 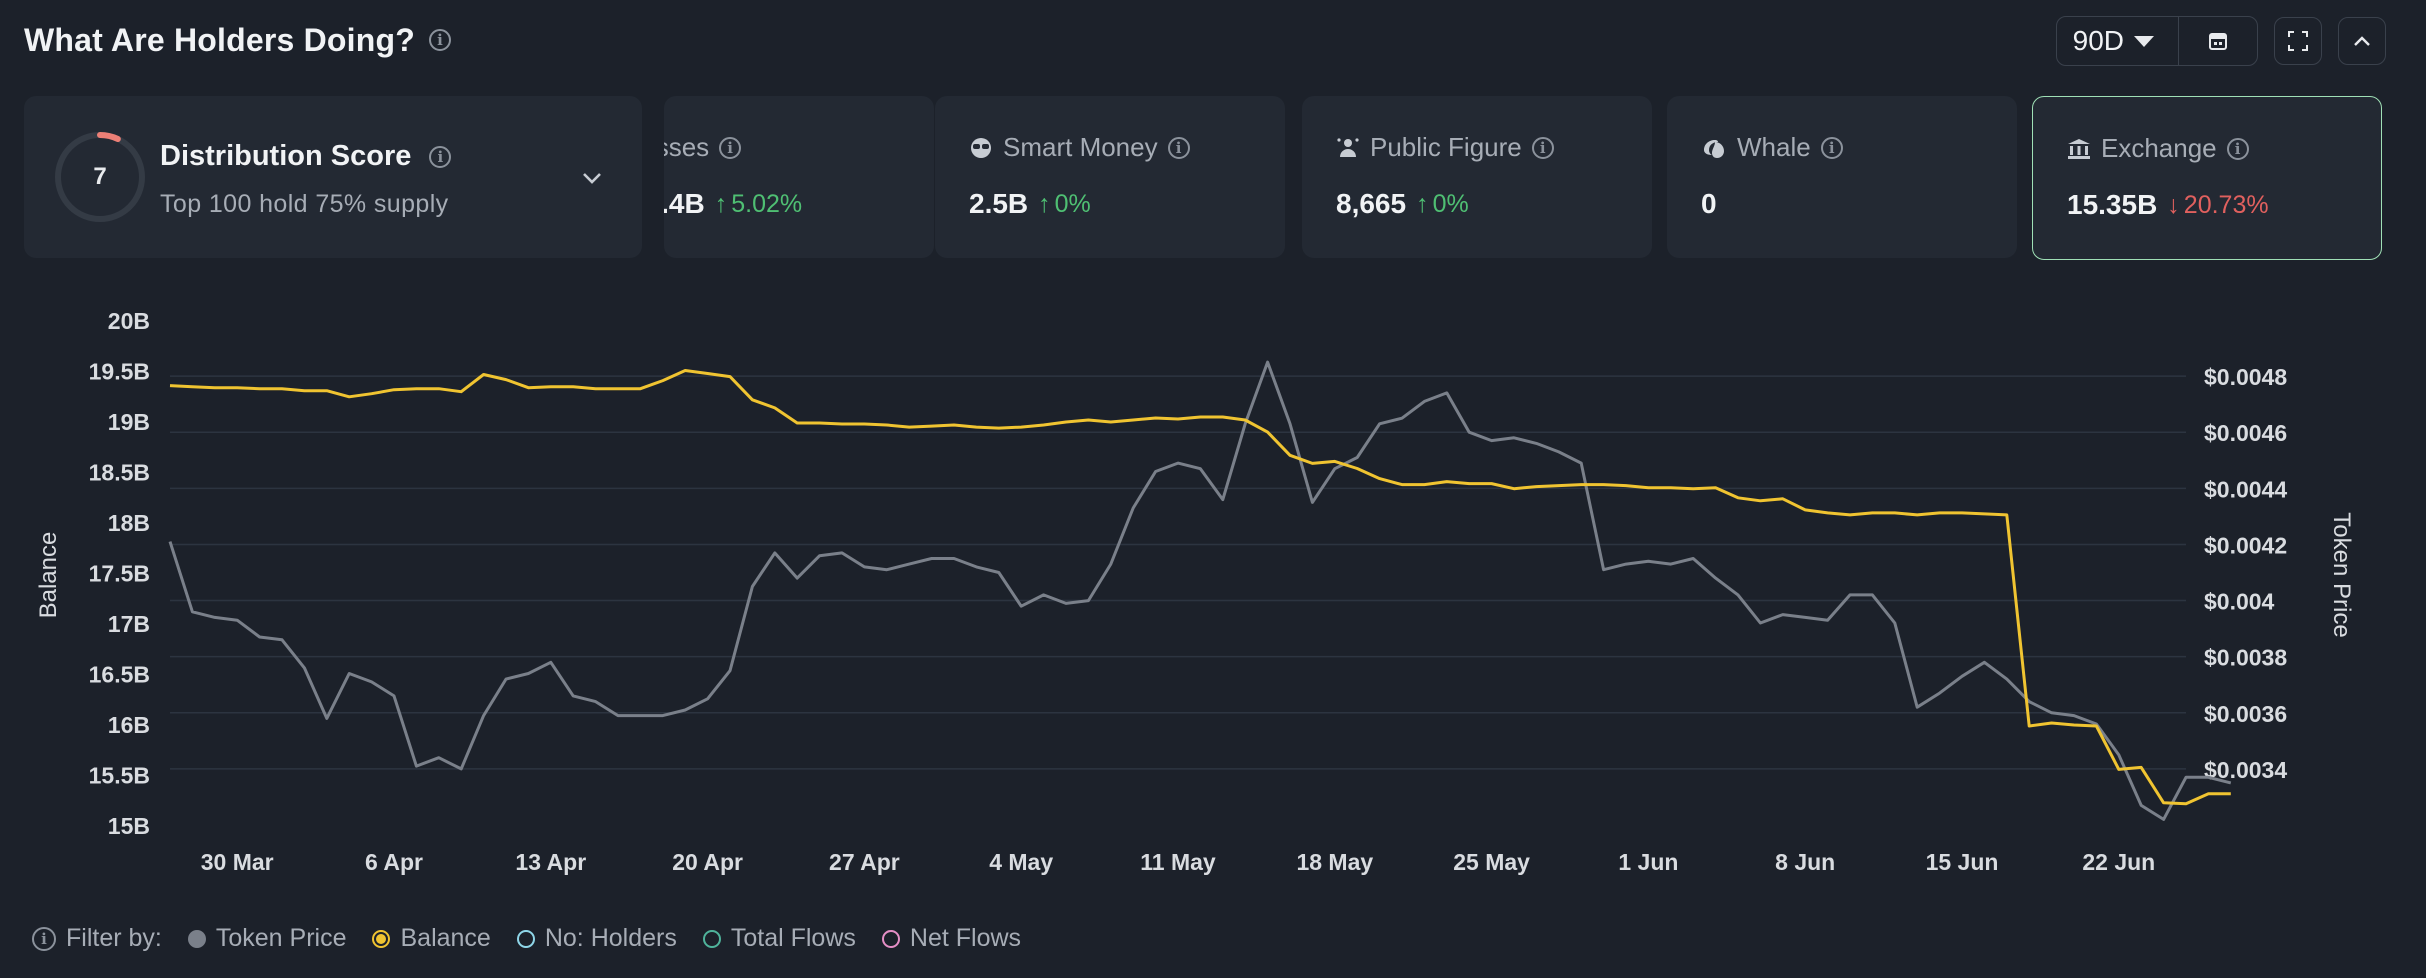 I want to click on y-tick-label: 19.5B, so click(x=119, y=372).